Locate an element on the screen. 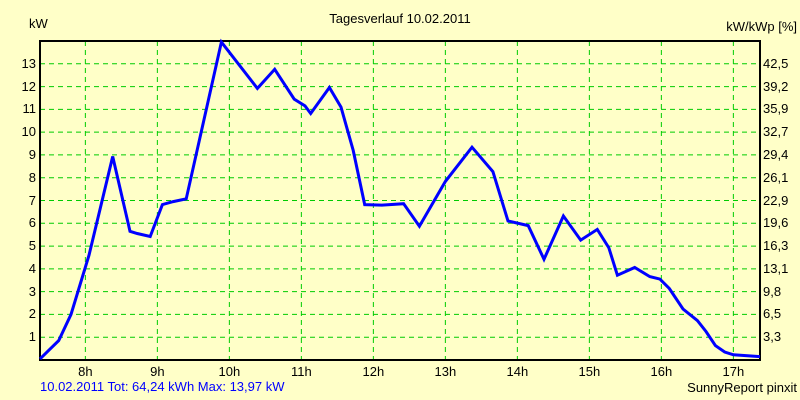 The height and width of the screenshot is (400, 800). x-tick-hour: 11h is located at coordinates (301, 371).